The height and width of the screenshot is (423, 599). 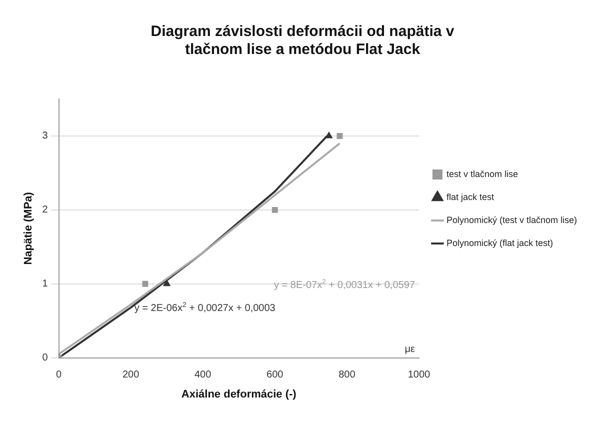 I want to click on legend-label: test v tlačnom lise, so click(x=482, y=173).